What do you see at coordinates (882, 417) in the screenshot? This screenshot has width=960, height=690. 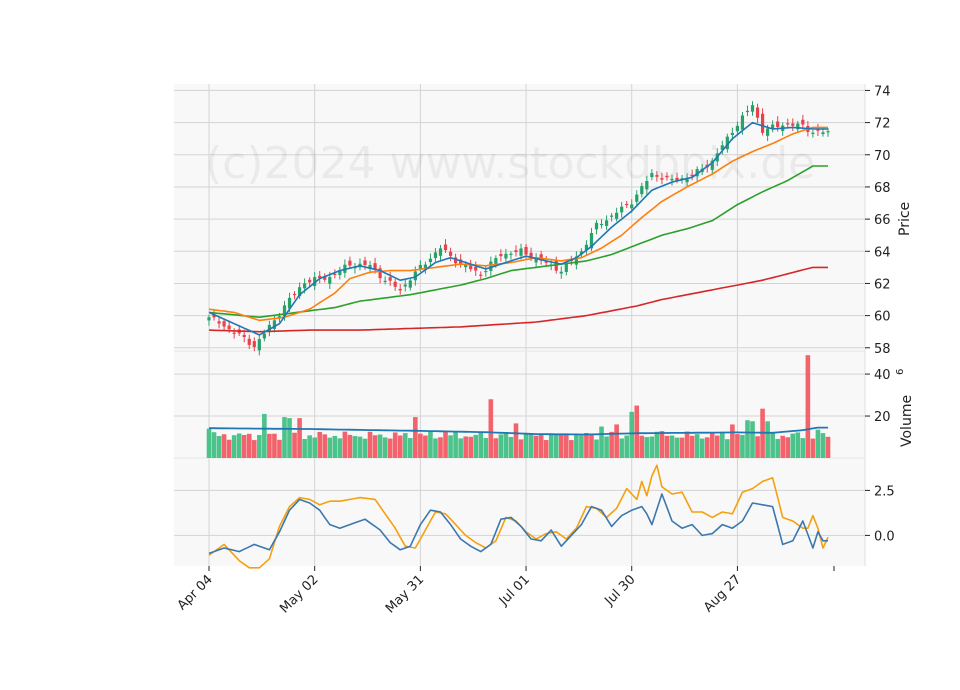 I see `volume-axis-tick-label: 20` at bounding box center [882, 417].